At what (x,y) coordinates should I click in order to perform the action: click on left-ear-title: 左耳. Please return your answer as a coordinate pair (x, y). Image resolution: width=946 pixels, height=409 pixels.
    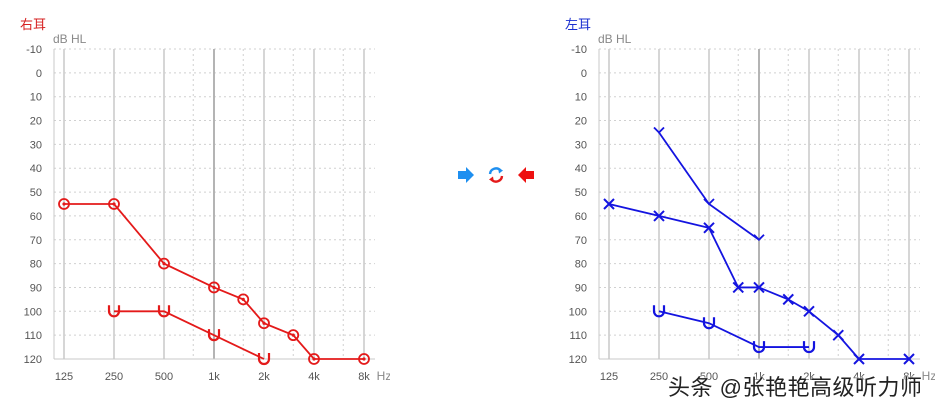
    Looking at the image, I should click on (578, 24).